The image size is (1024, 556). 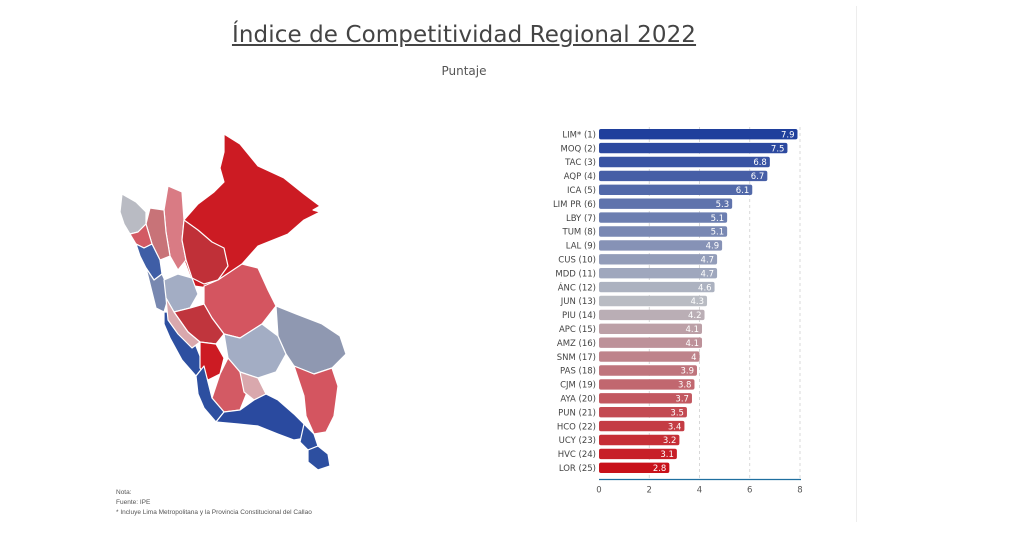 I want to click on chart-title: Índice de Competitividad Regional 2022, so click(x=464, y=35).